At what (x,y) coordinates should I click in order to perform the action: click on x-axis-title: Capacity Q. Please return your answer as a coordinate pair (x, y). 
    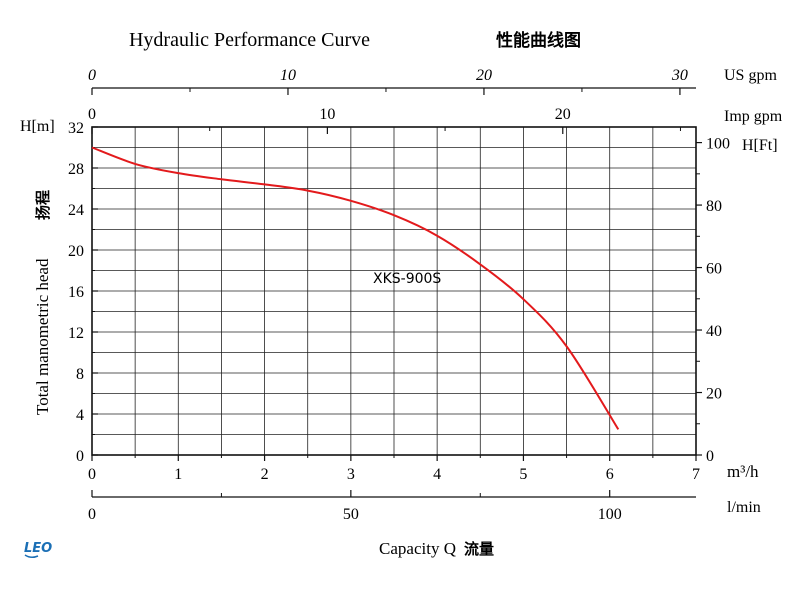
    Looking at the image, I should click on (417, 548).